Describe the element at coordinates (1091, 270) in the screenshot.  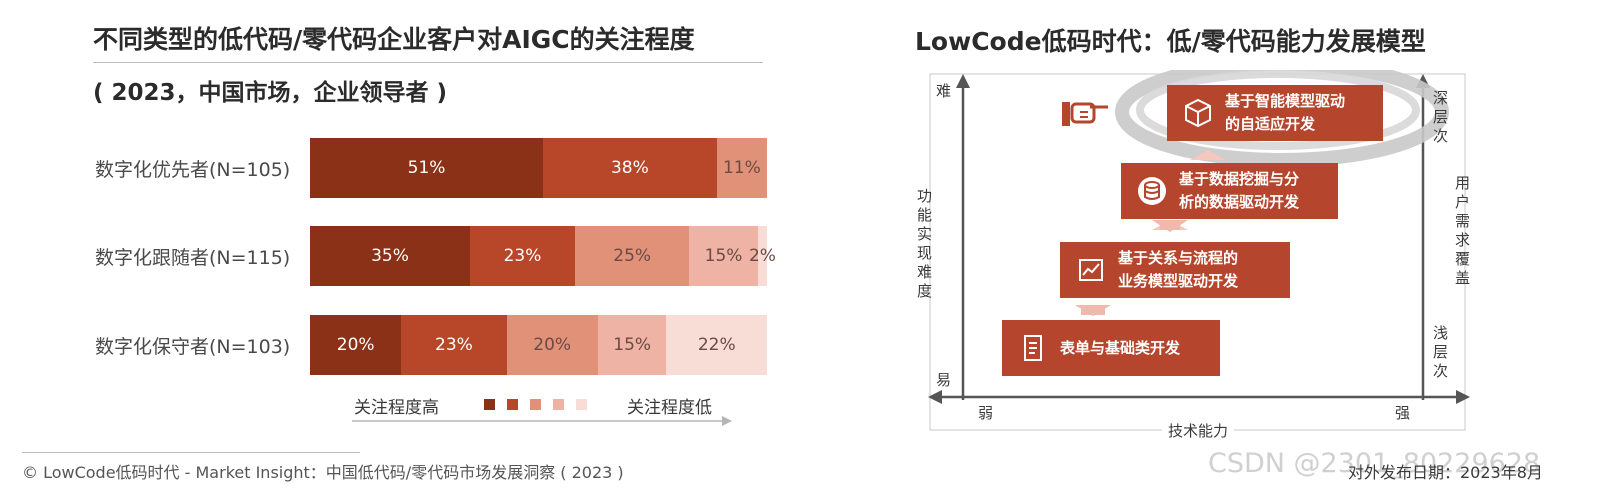
I see `chart-icon` at that location.